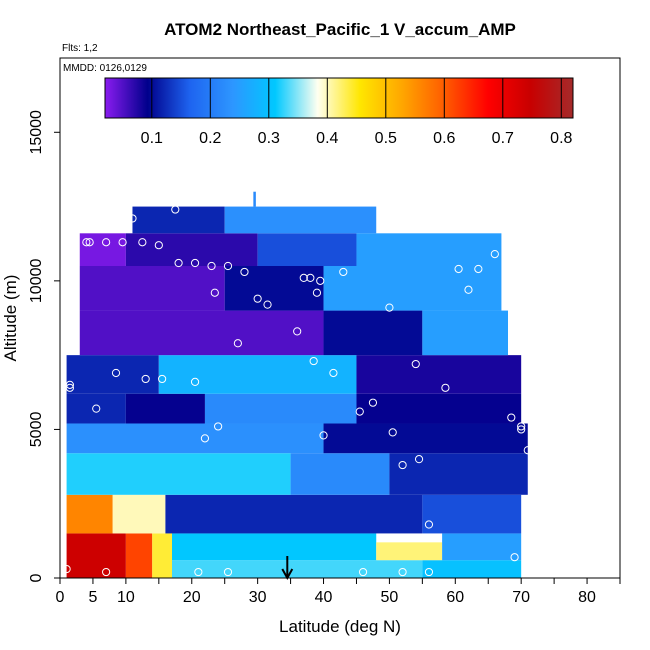 This screenshot has height=650, width=650. I want to click on colorbar-tick-label: 0.8, so click(561, 138).